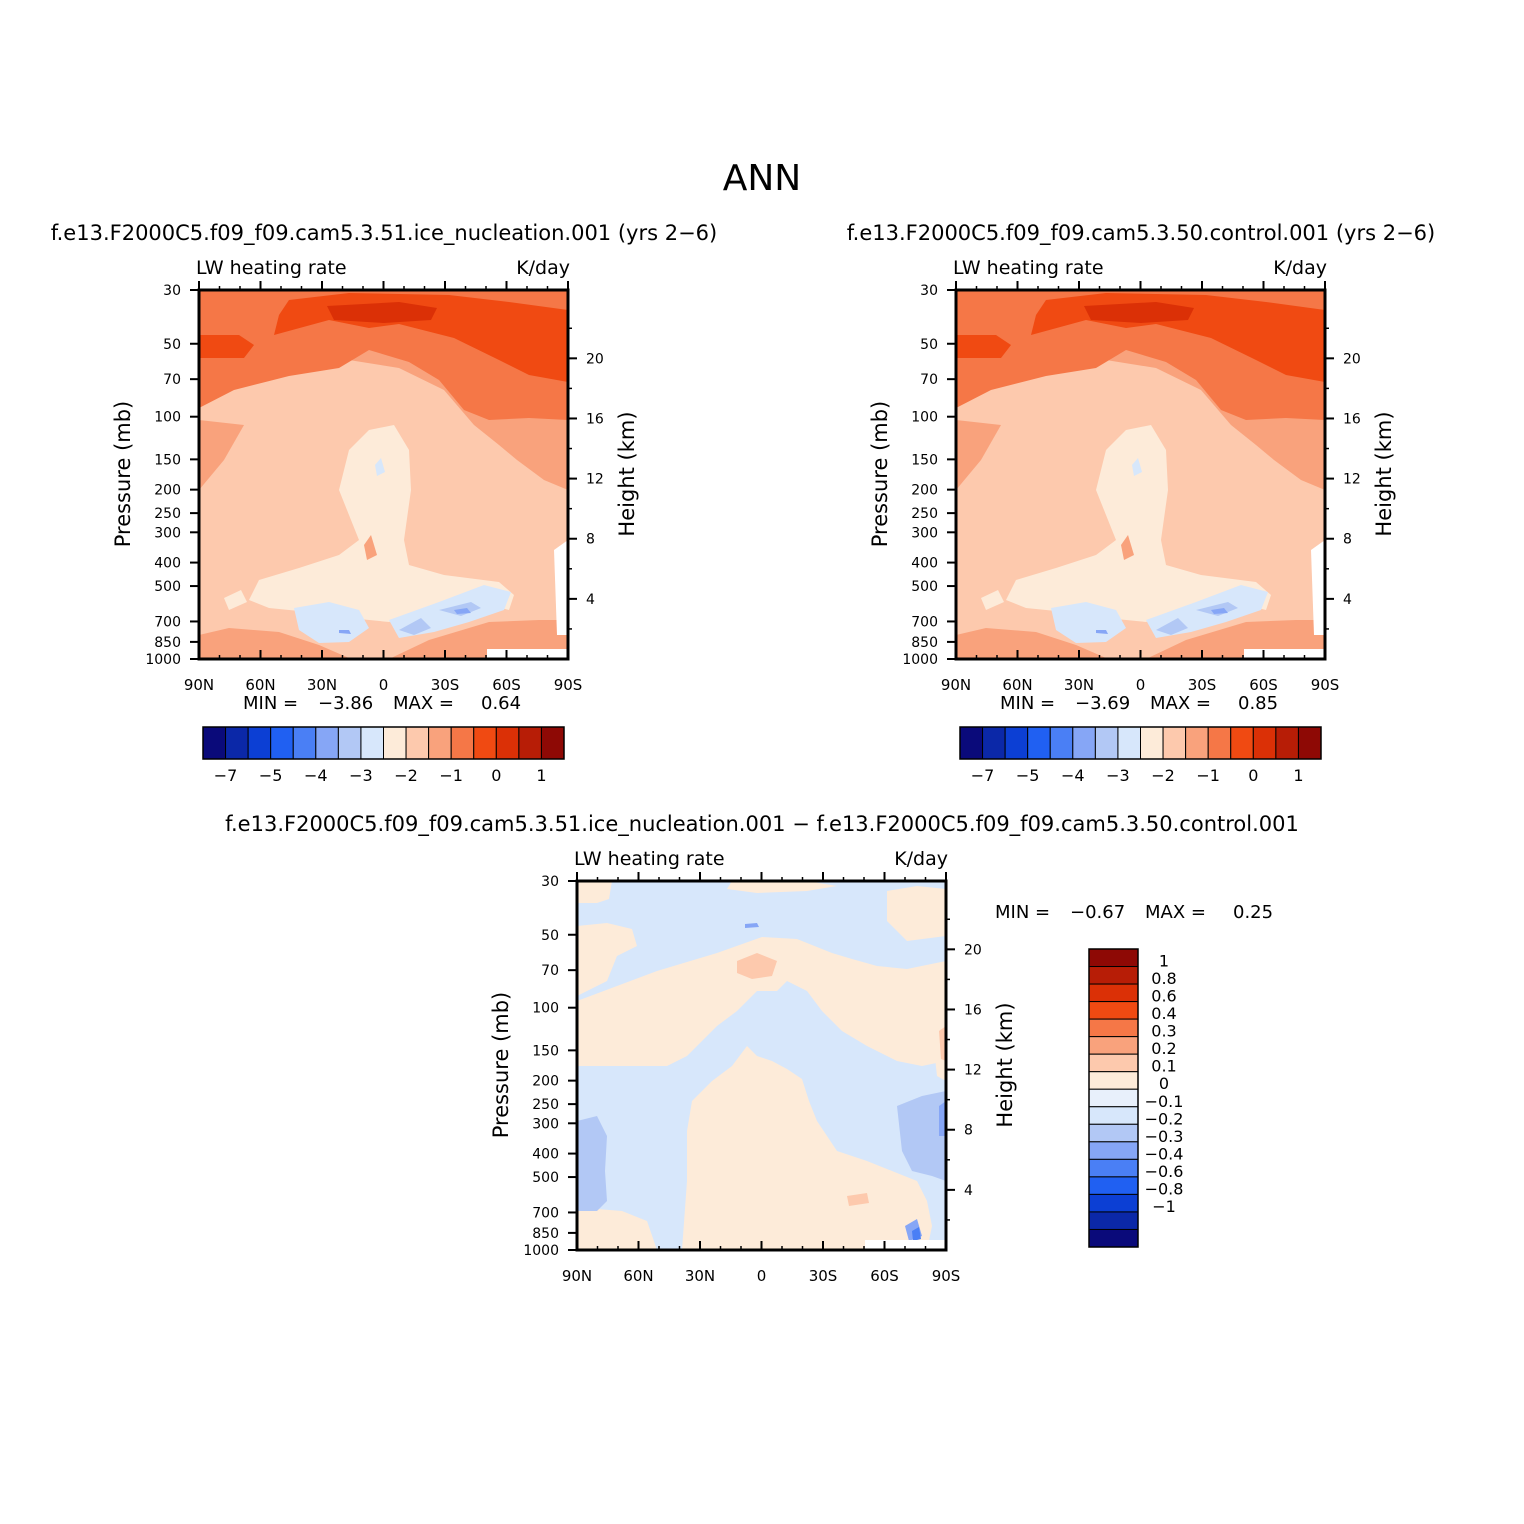  What do you see at coordinates (1258, 703) in the screenshot?
I see `max-value: 0.85` at bounding box center [1258, 703].